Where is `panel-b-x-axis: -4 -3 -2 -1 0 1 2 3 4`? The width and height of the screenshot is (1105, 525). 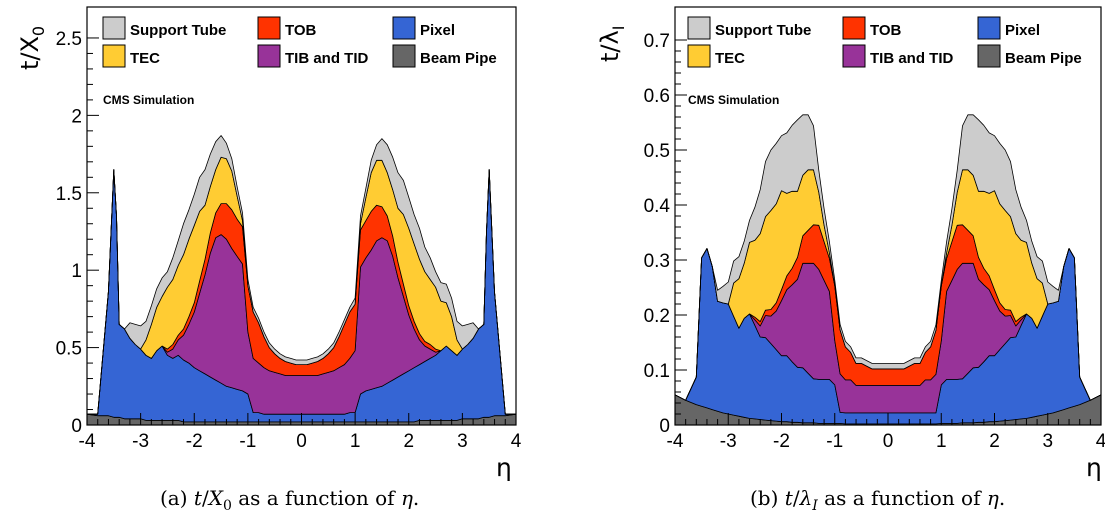 panel-b-x-axis: -4 -3 -2 -1 0 1 2 3 4 is located at coordinates (886, 432).